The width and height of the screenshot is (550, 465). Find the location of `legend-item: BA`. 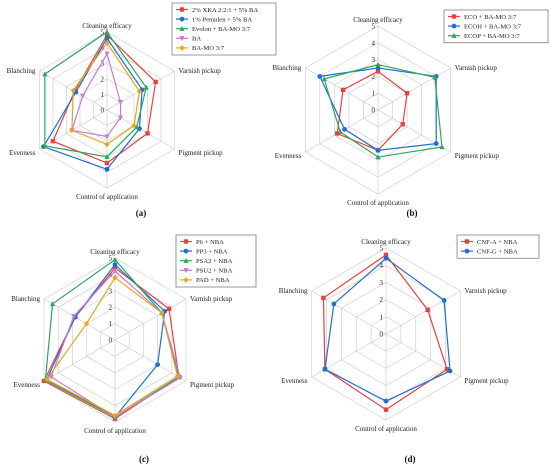

legend-item: BA is located at coordinates (188, 39).